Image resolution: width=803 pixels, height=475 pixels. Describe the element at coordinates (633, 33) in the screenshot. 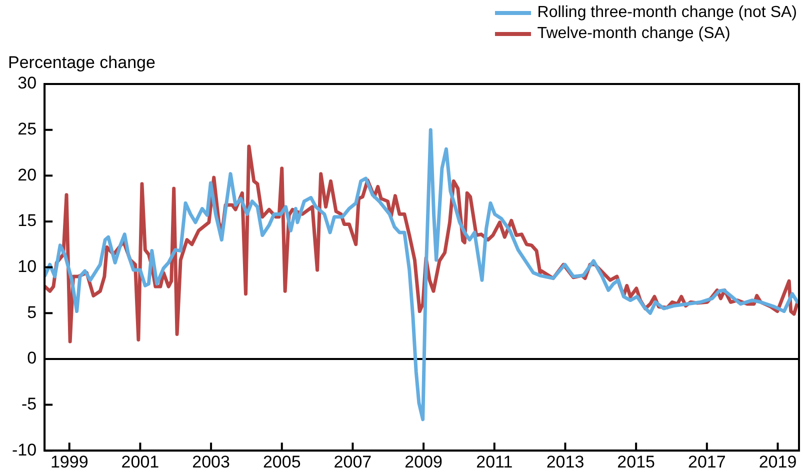

I see `legend-label: Twelve-month change (SA)` at that location.